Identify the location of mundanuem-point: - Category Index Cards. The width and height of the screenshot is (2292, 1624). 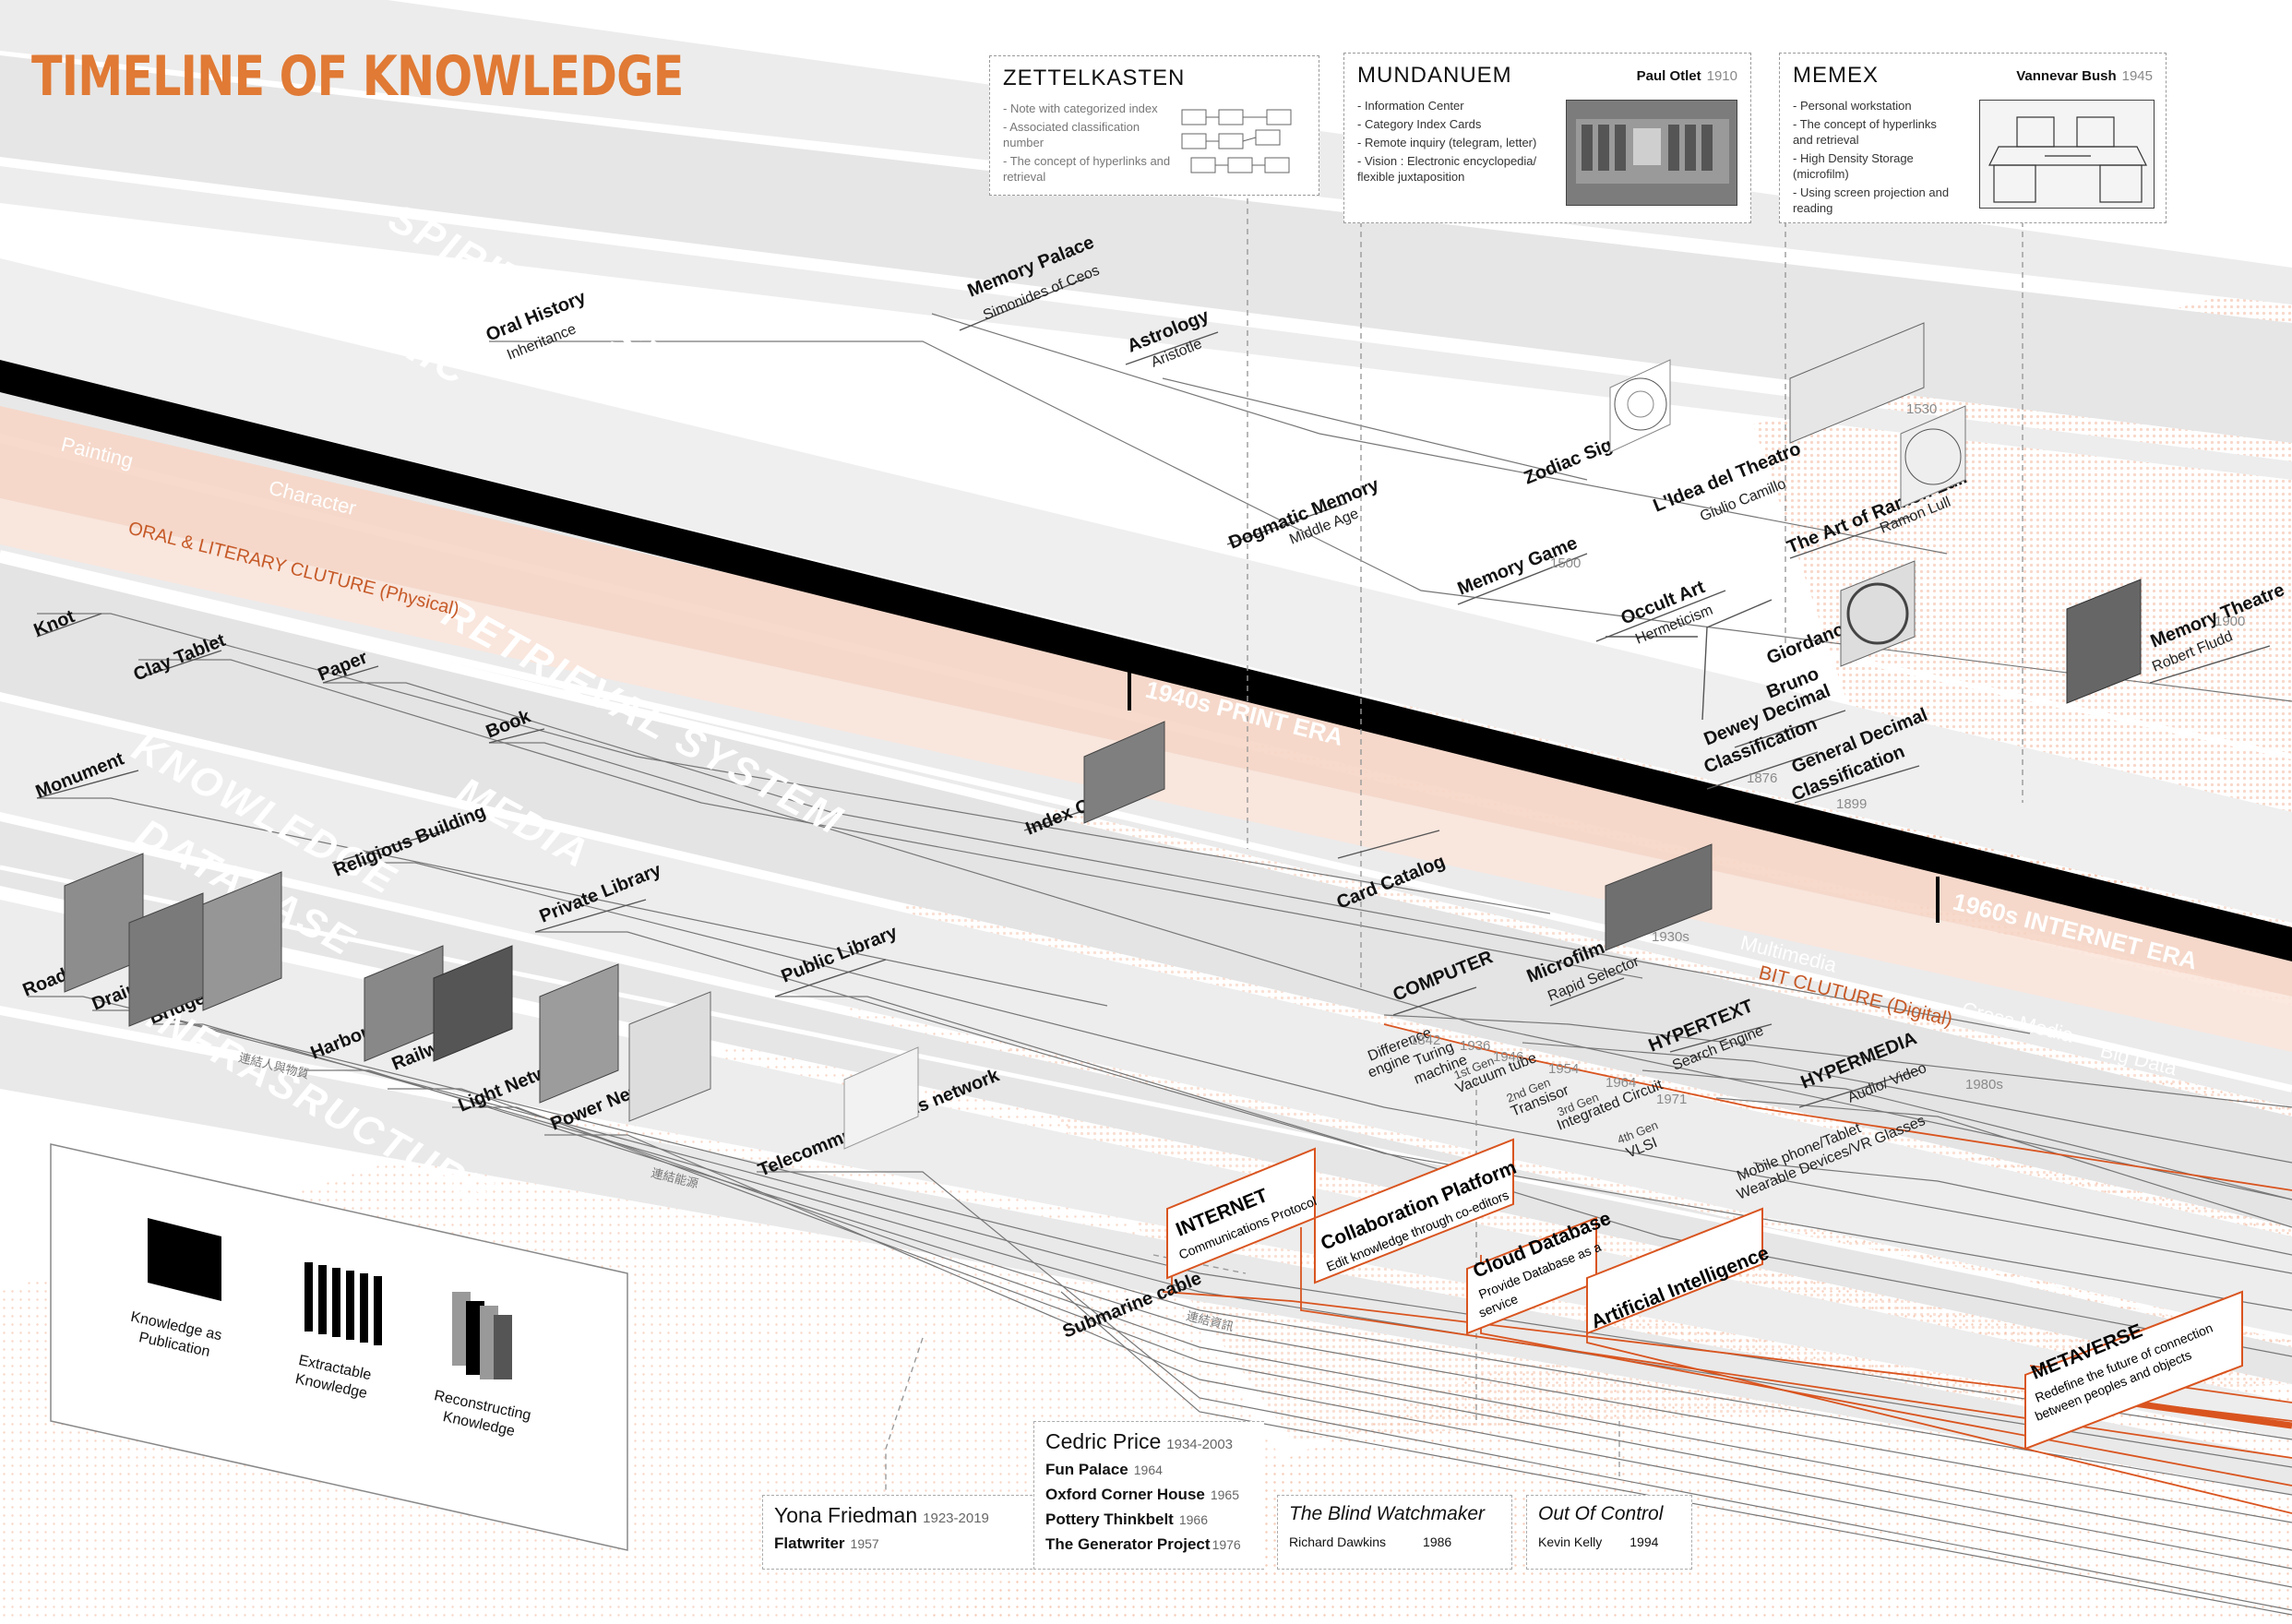
(1420, 124).